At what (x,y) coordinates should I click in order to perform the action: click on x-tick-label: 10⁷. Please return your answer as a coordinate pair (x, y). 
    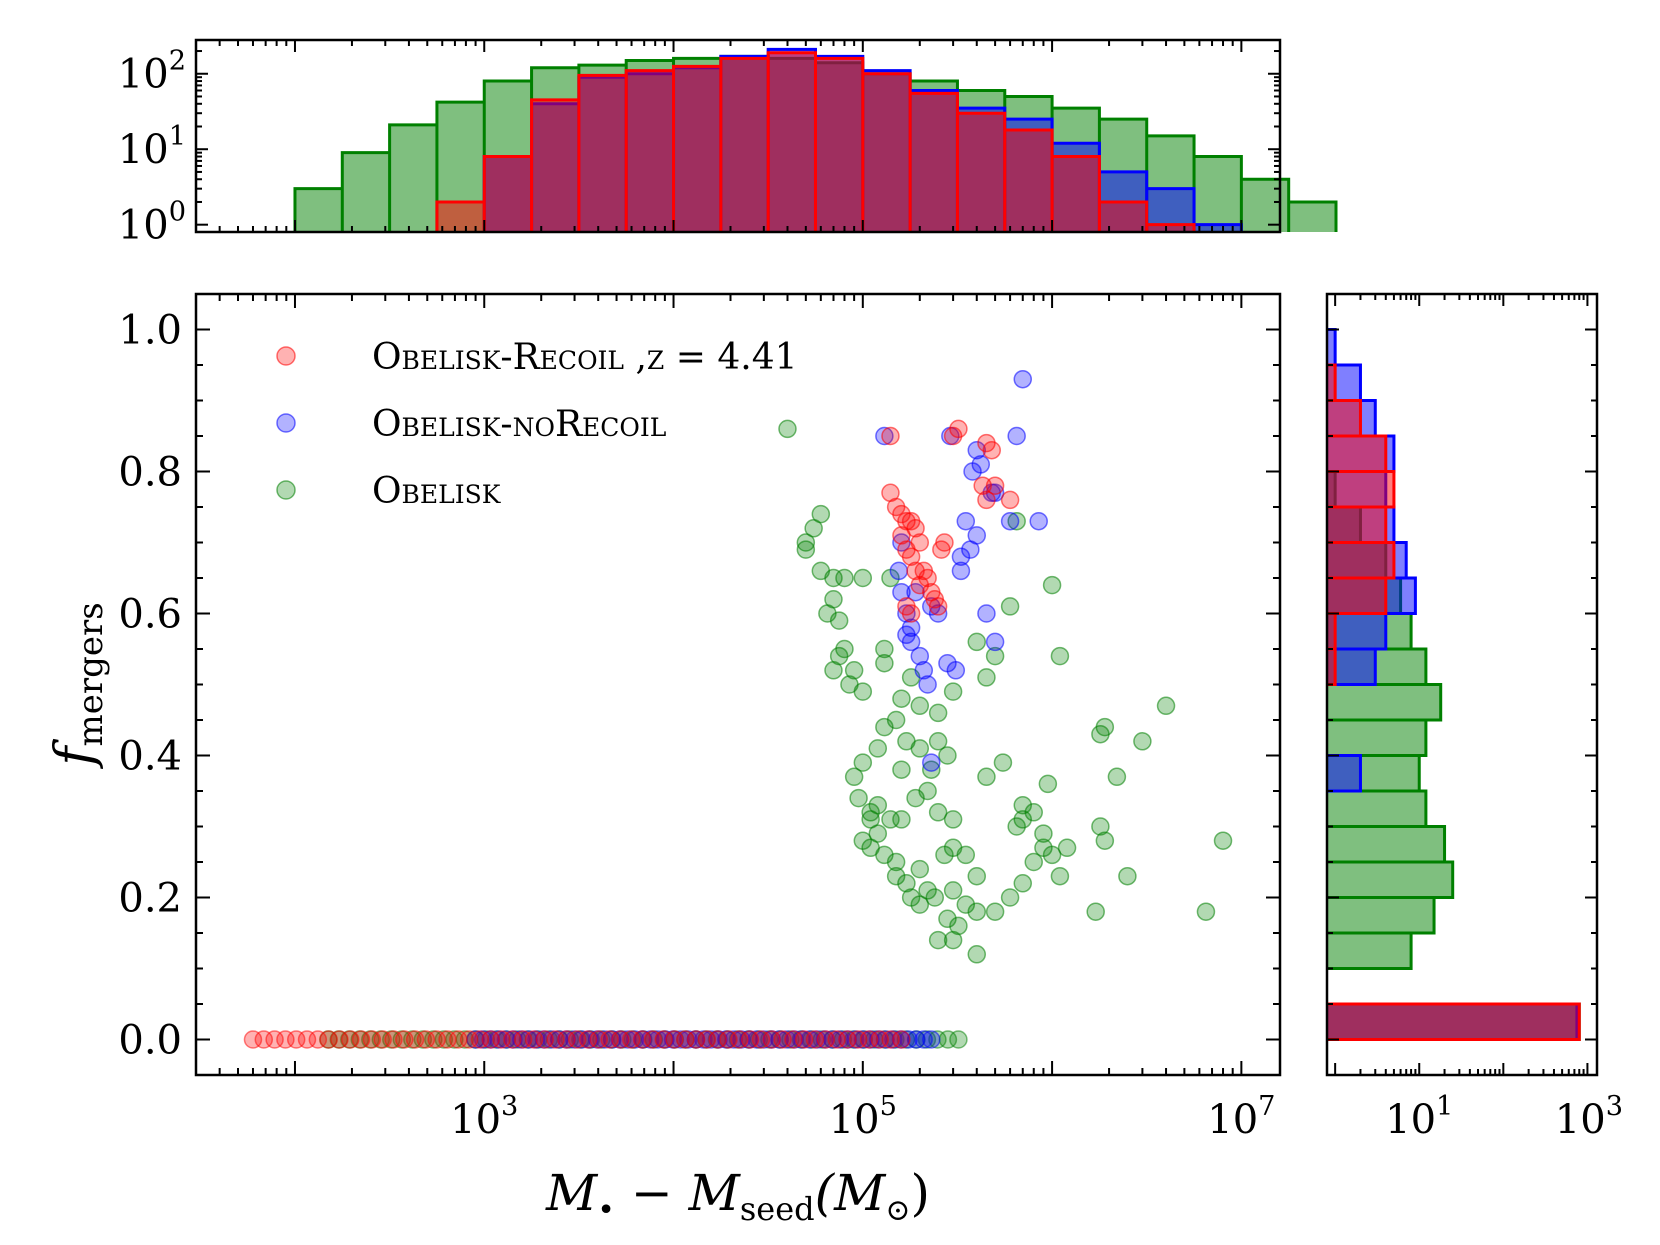
    Looking at the image, I should click on (1241, 1117).